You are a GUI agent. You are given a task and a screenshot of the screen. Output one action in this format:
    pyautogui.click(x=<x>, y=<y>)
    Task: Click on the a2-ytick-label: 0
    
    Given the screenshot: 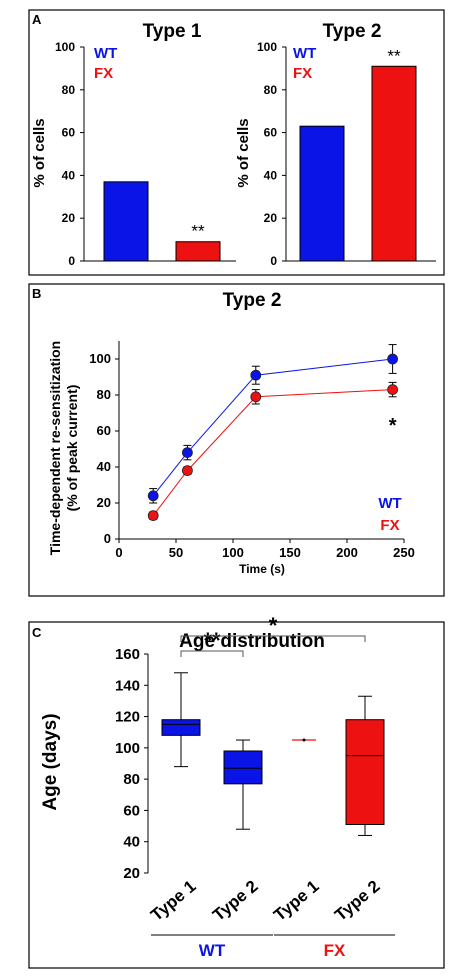 What is the action you would take?
    pyautogui.click(x=273, y=261)
    